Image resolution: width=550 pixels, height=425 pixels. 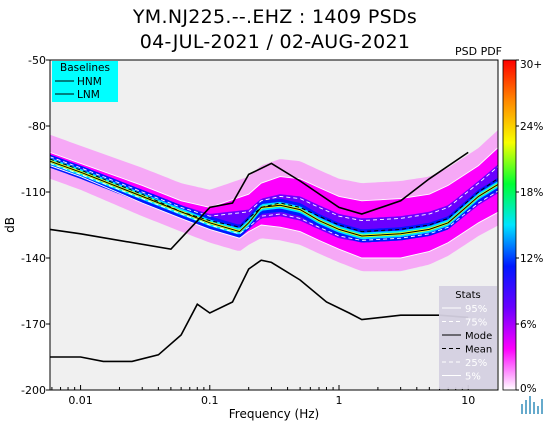 I want to click on chart-title: YM.NJ225.--.EHZ : 1409 PSDs, so click(x=275, y=17).